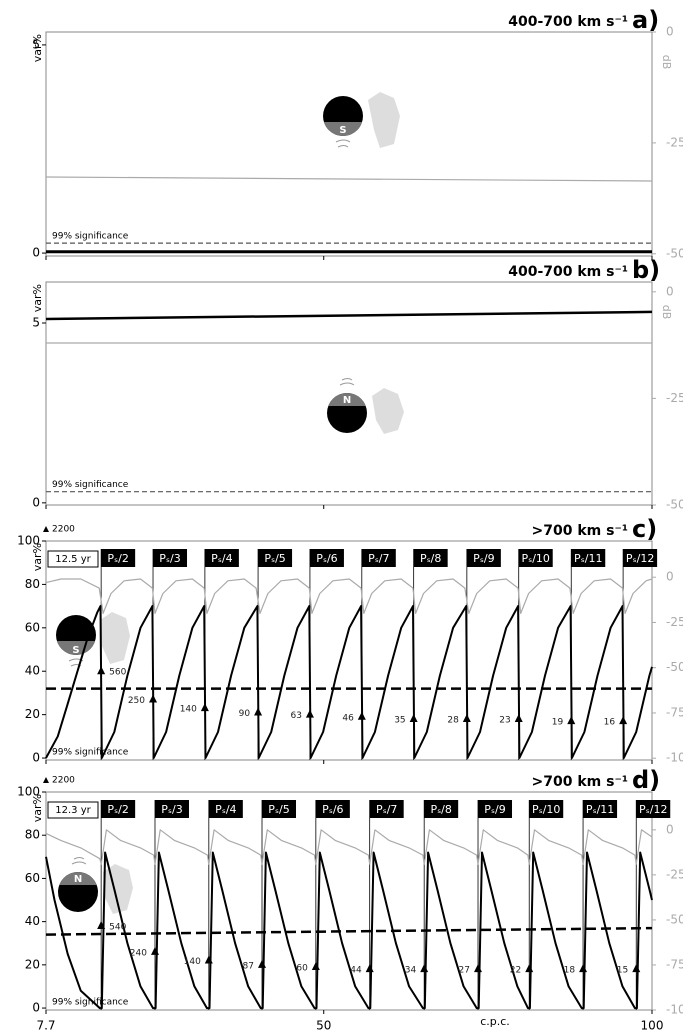 This screenshot has height=1036, width=683. Describe the element at coordinates (323, 1026) in the screenshot. I see `x-tick-label: 50` at that location.